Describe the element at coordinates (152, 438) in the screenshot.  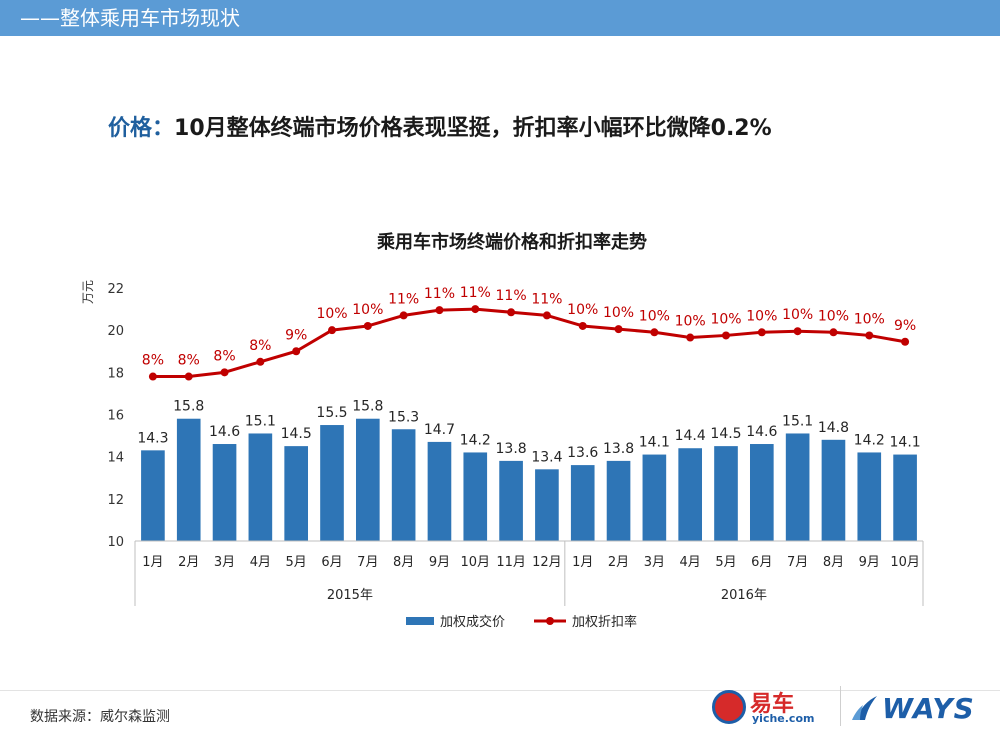
I see `bar-value-label: 14.3` at that location.